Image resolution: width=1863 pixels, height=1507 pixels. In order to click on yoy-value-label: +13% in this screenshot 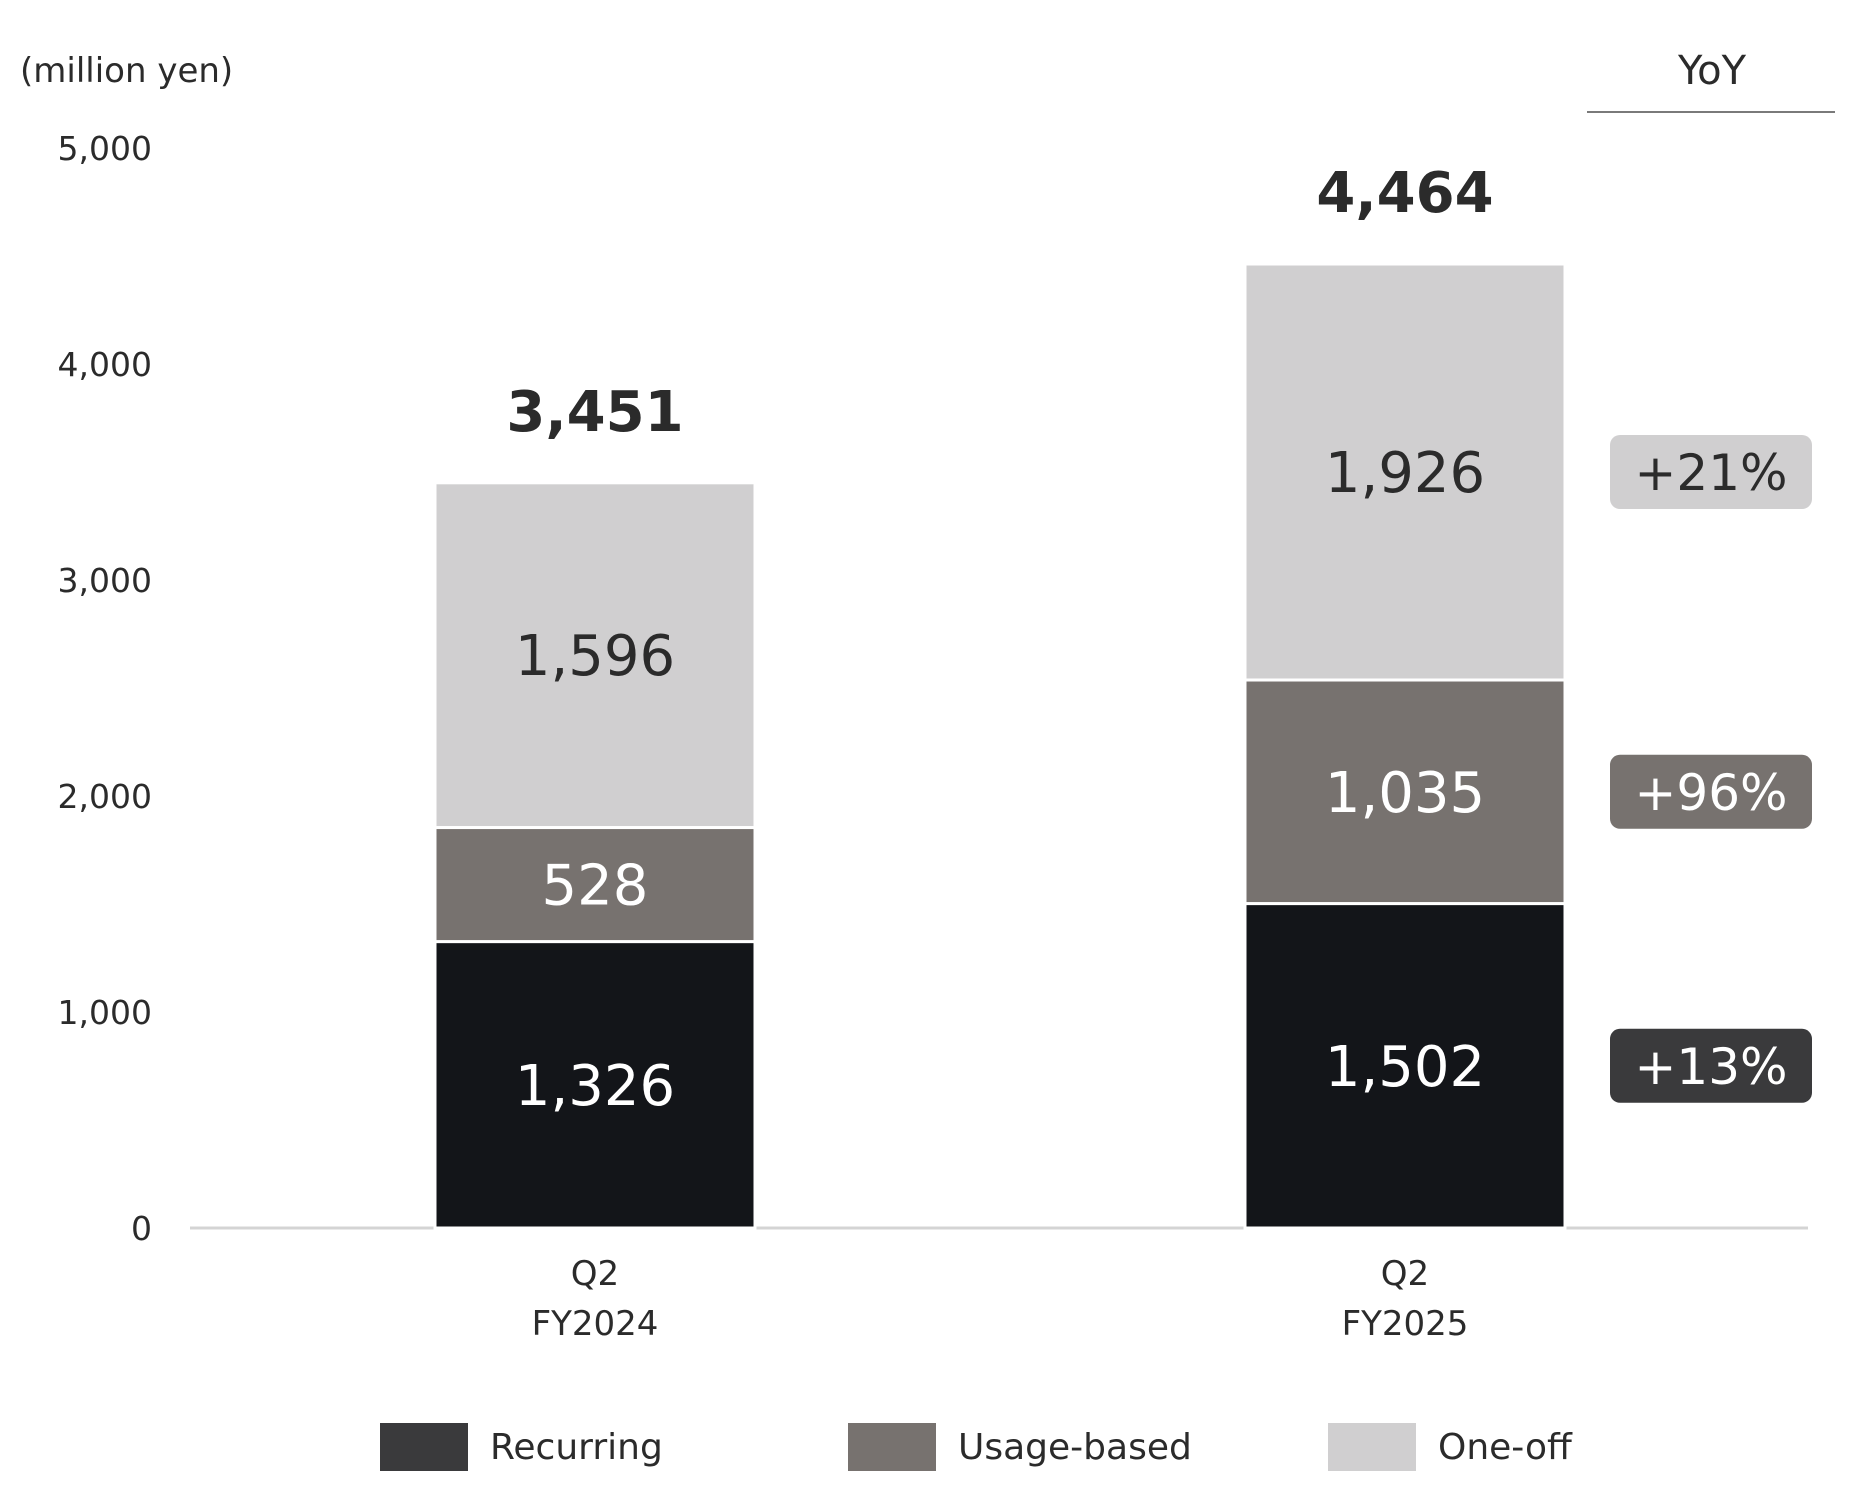, I will do `click(1710, 1067)`.